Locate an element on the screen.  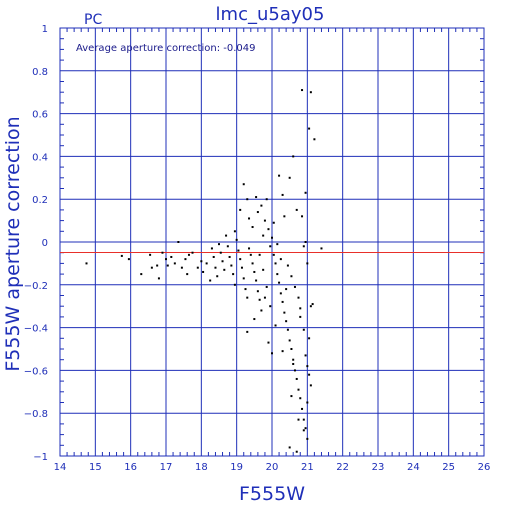
chart-title: lmc_u5ay05 is located at coordinates (270, 14).